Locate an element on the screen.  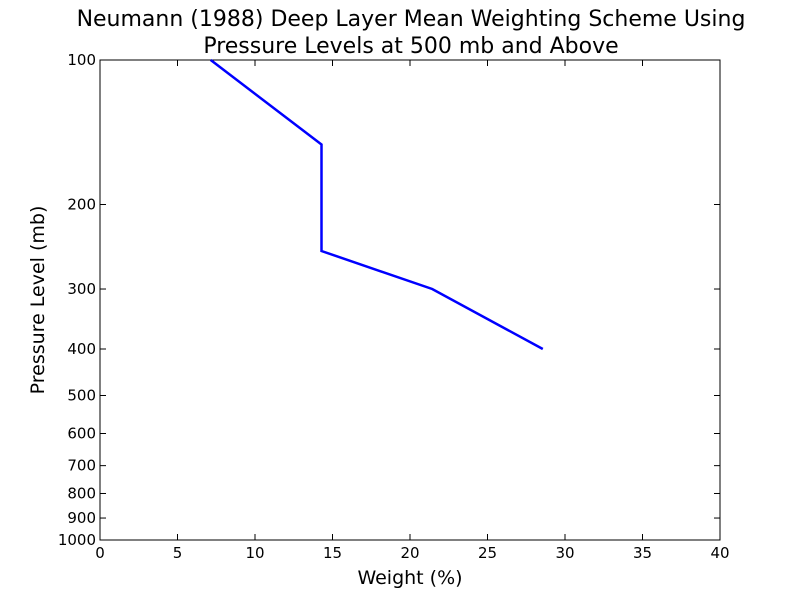
x-axis-label: Weight (%) is located at coordinates (409, 578).